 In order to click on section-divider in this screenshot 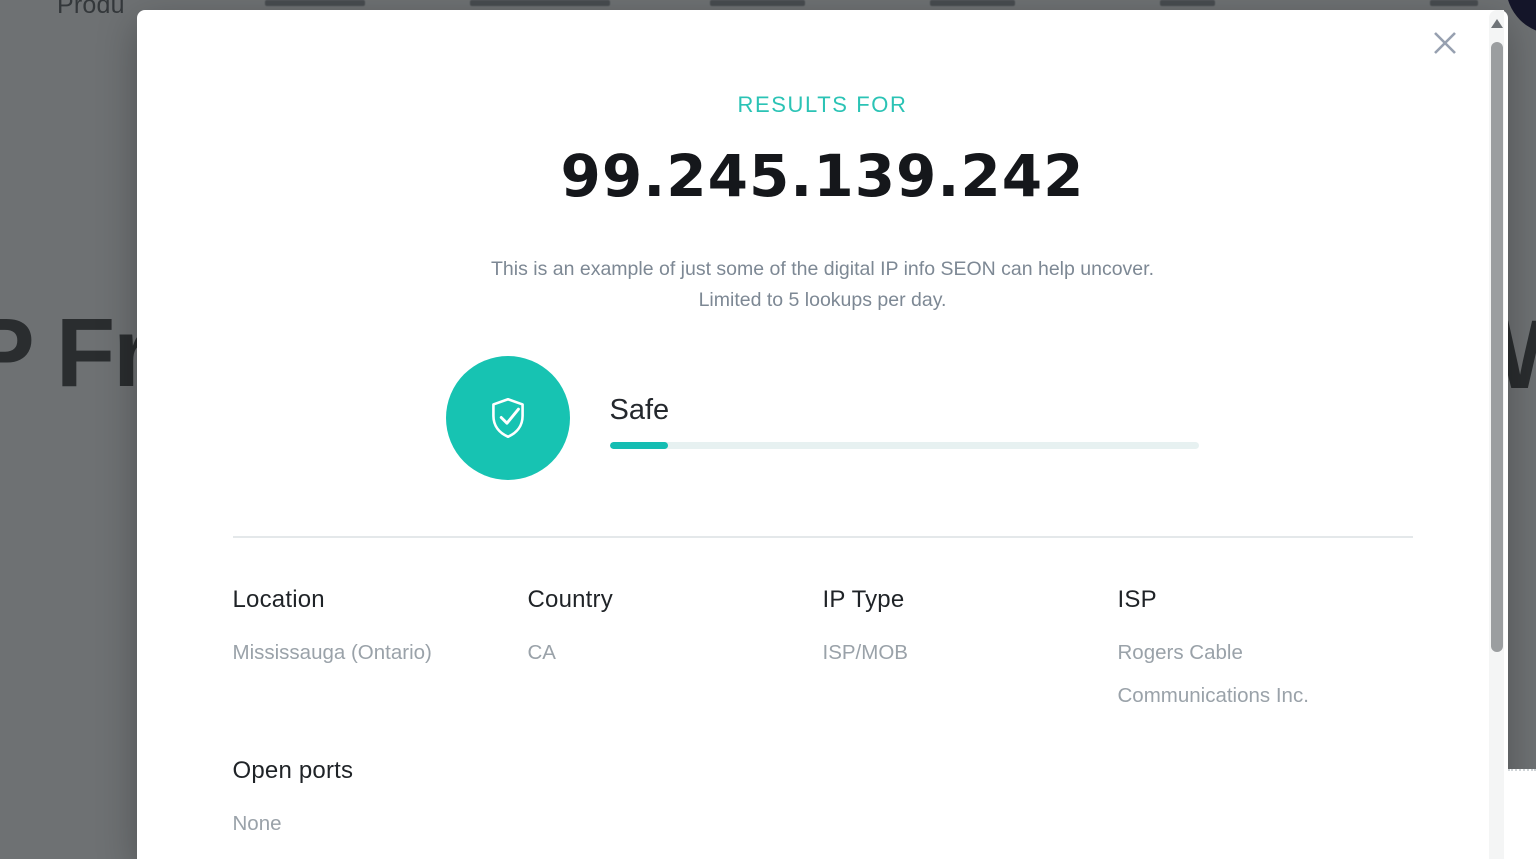, I will do `click(822, 537)`.